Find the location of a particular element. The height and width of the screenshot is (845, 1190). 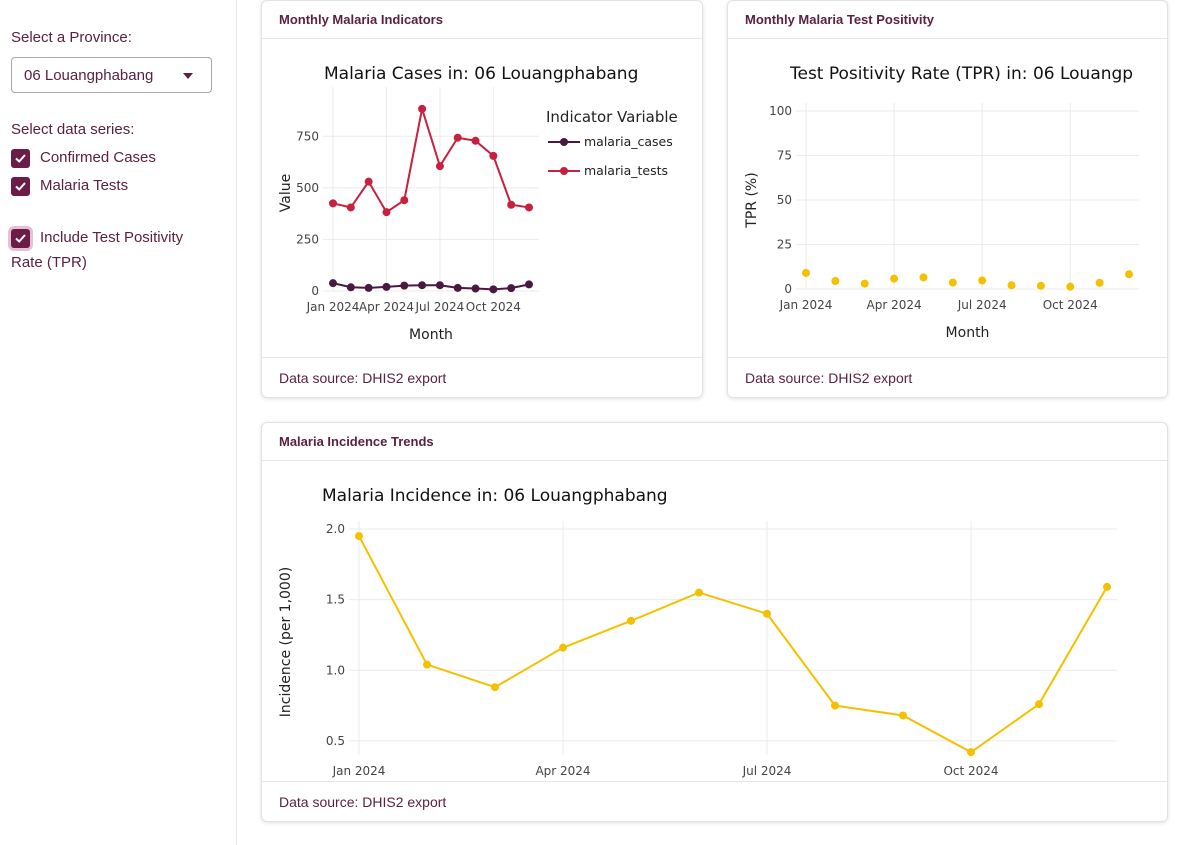

y-tick-label: 2.0 is located at coordinates (335, 529).